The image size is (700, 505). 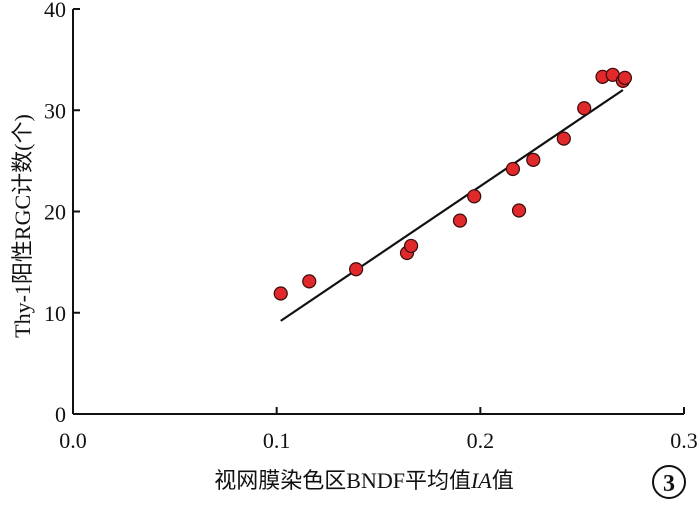 What do you see at coordinates (55, 11) in the screenshot?
I see `y-tick-label: 40` at bounding box center [55, 11].